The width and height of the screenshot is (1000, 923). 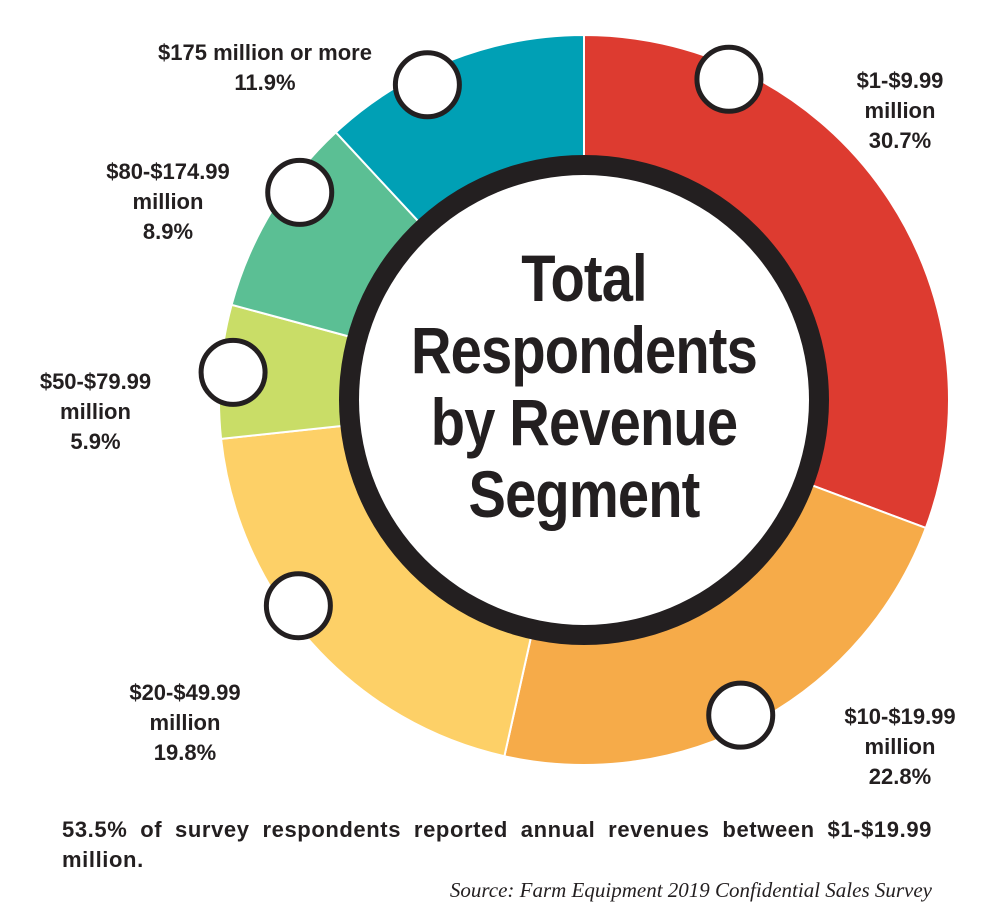 What do you see at coordinates (185, 752) in the screenshot?
I see `slice-percent: 19.8%` at bounding box center [185, 752].